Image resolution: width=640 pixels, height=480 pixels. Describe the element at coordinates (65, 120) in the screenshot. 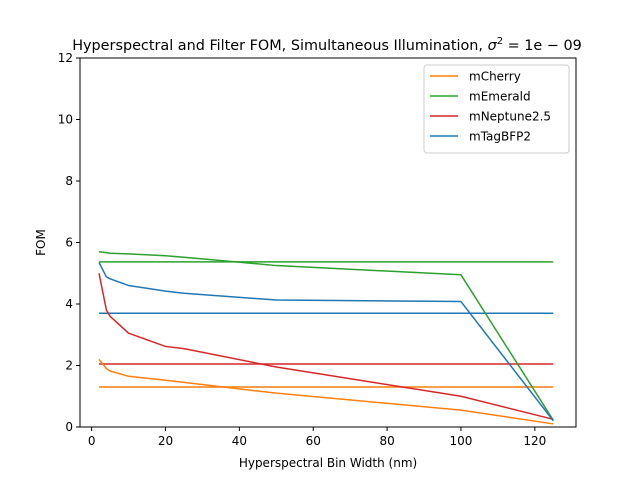

I see `y-tick-label: 10` at that location.